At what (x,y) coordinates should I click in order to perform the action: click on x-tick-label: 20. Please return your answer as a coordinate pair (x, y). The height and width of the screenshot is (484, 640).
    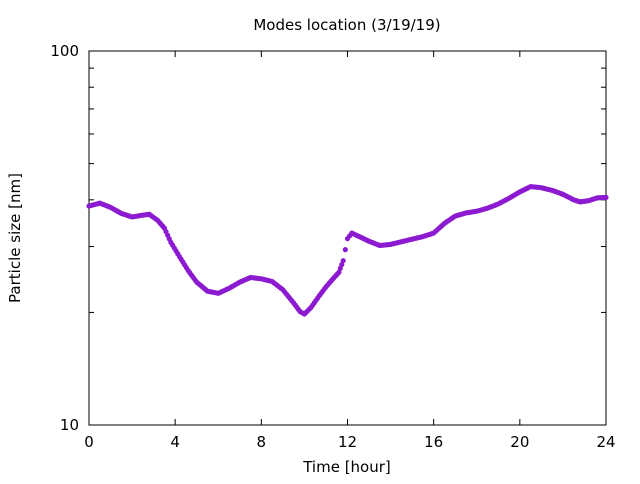
    Looking at the image, I should click on (519, 442).